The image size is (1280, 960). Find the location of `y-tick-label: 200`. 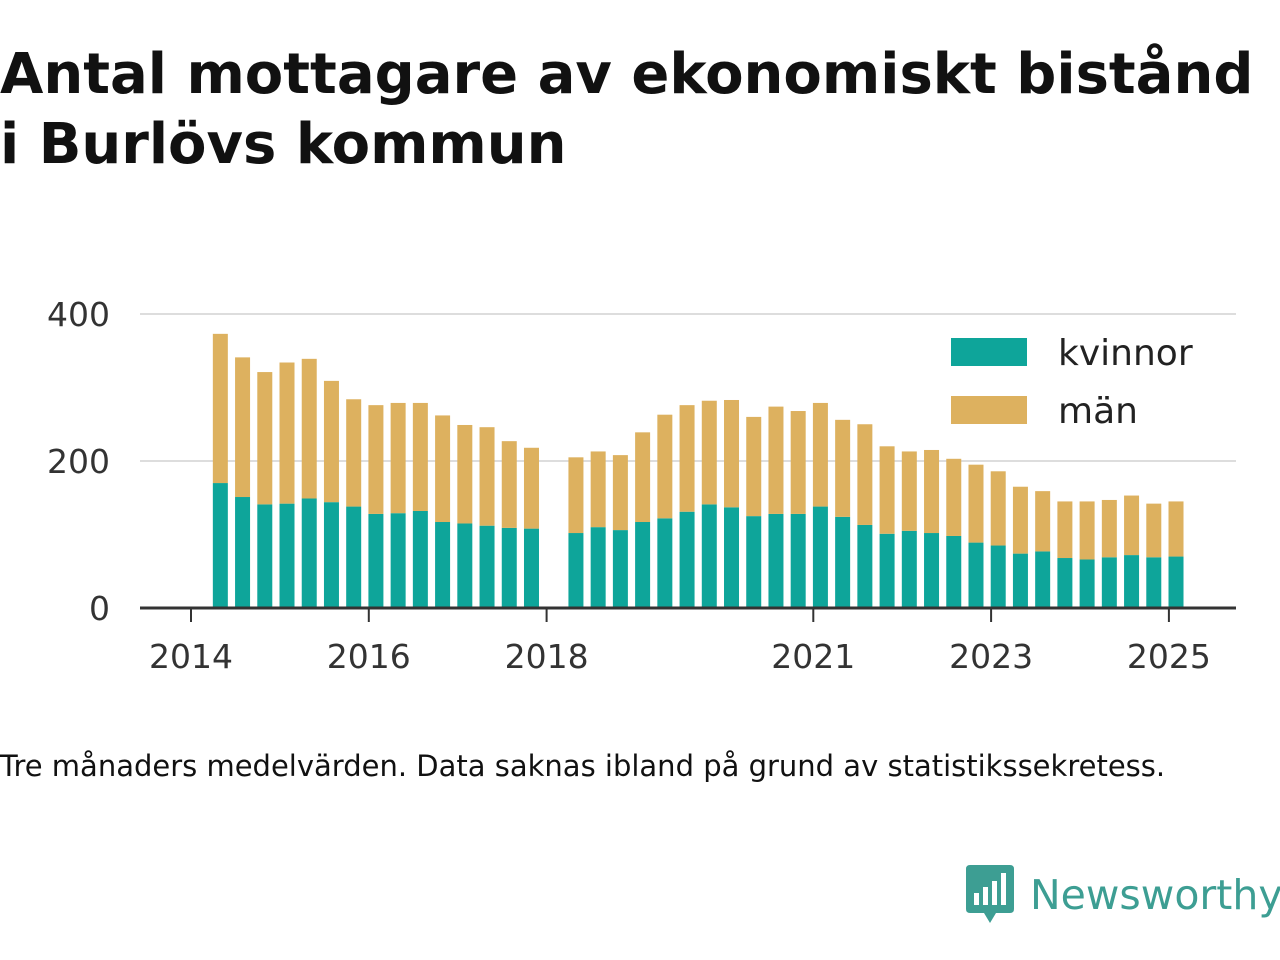

y-tick-label: 200 is located at coordinates (78, 461).